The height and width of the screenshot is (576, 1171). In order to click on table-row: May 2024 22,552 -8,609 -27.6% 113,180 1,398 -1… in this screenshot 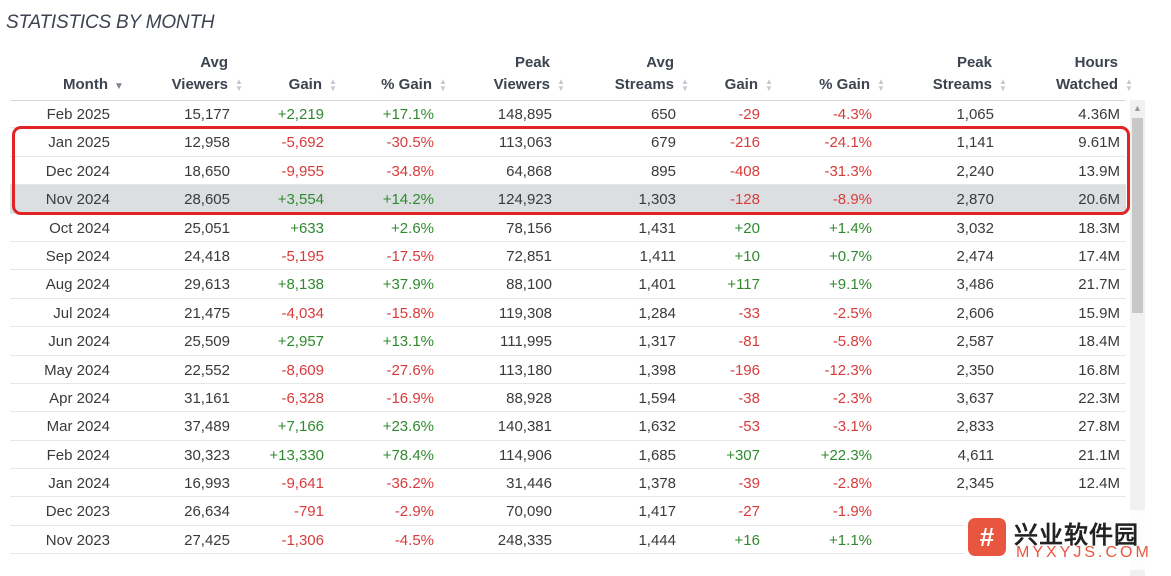, I will do `click(568, 370)`.